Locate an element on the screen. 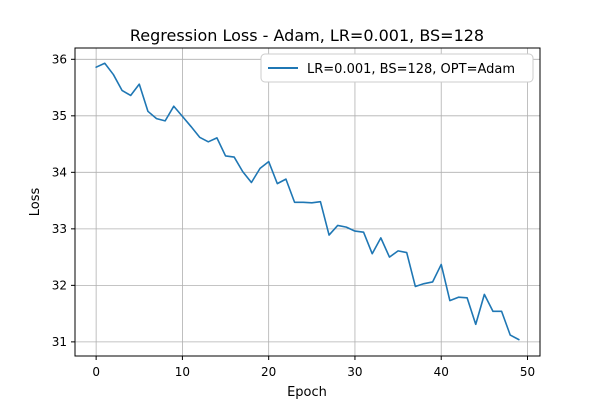 This screenshot has height=400, width=600. x-tick-label: 50 is located at coordinates (527, 372).